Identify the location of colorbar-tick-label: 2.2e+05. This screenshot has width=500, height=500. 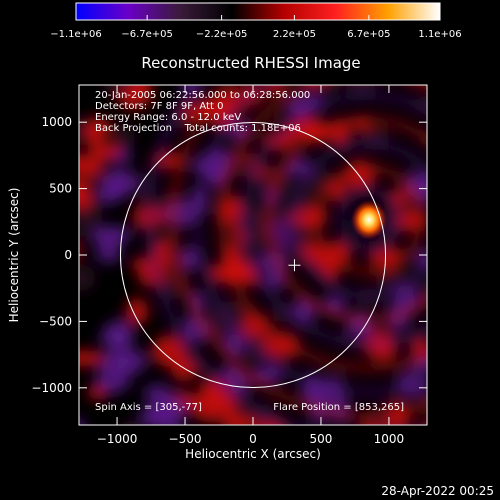
(294, 34).